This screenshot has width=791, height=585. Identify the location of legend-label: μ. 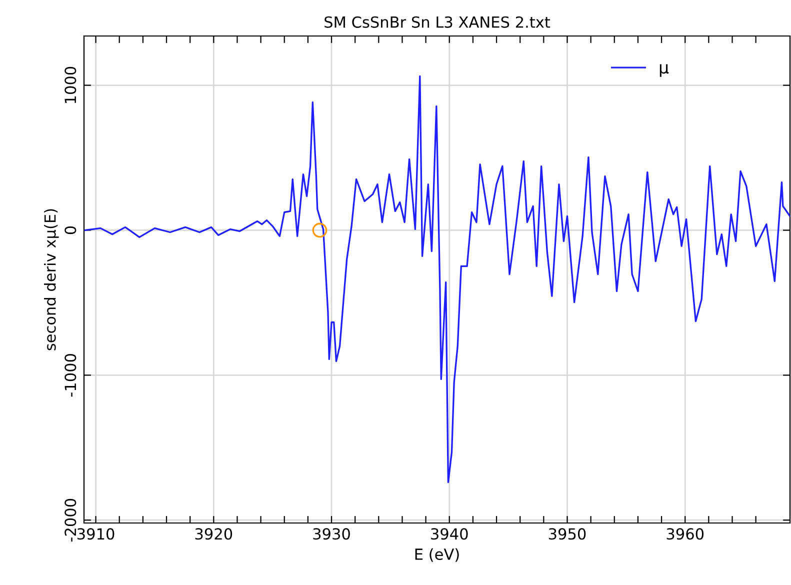
(664, 70).